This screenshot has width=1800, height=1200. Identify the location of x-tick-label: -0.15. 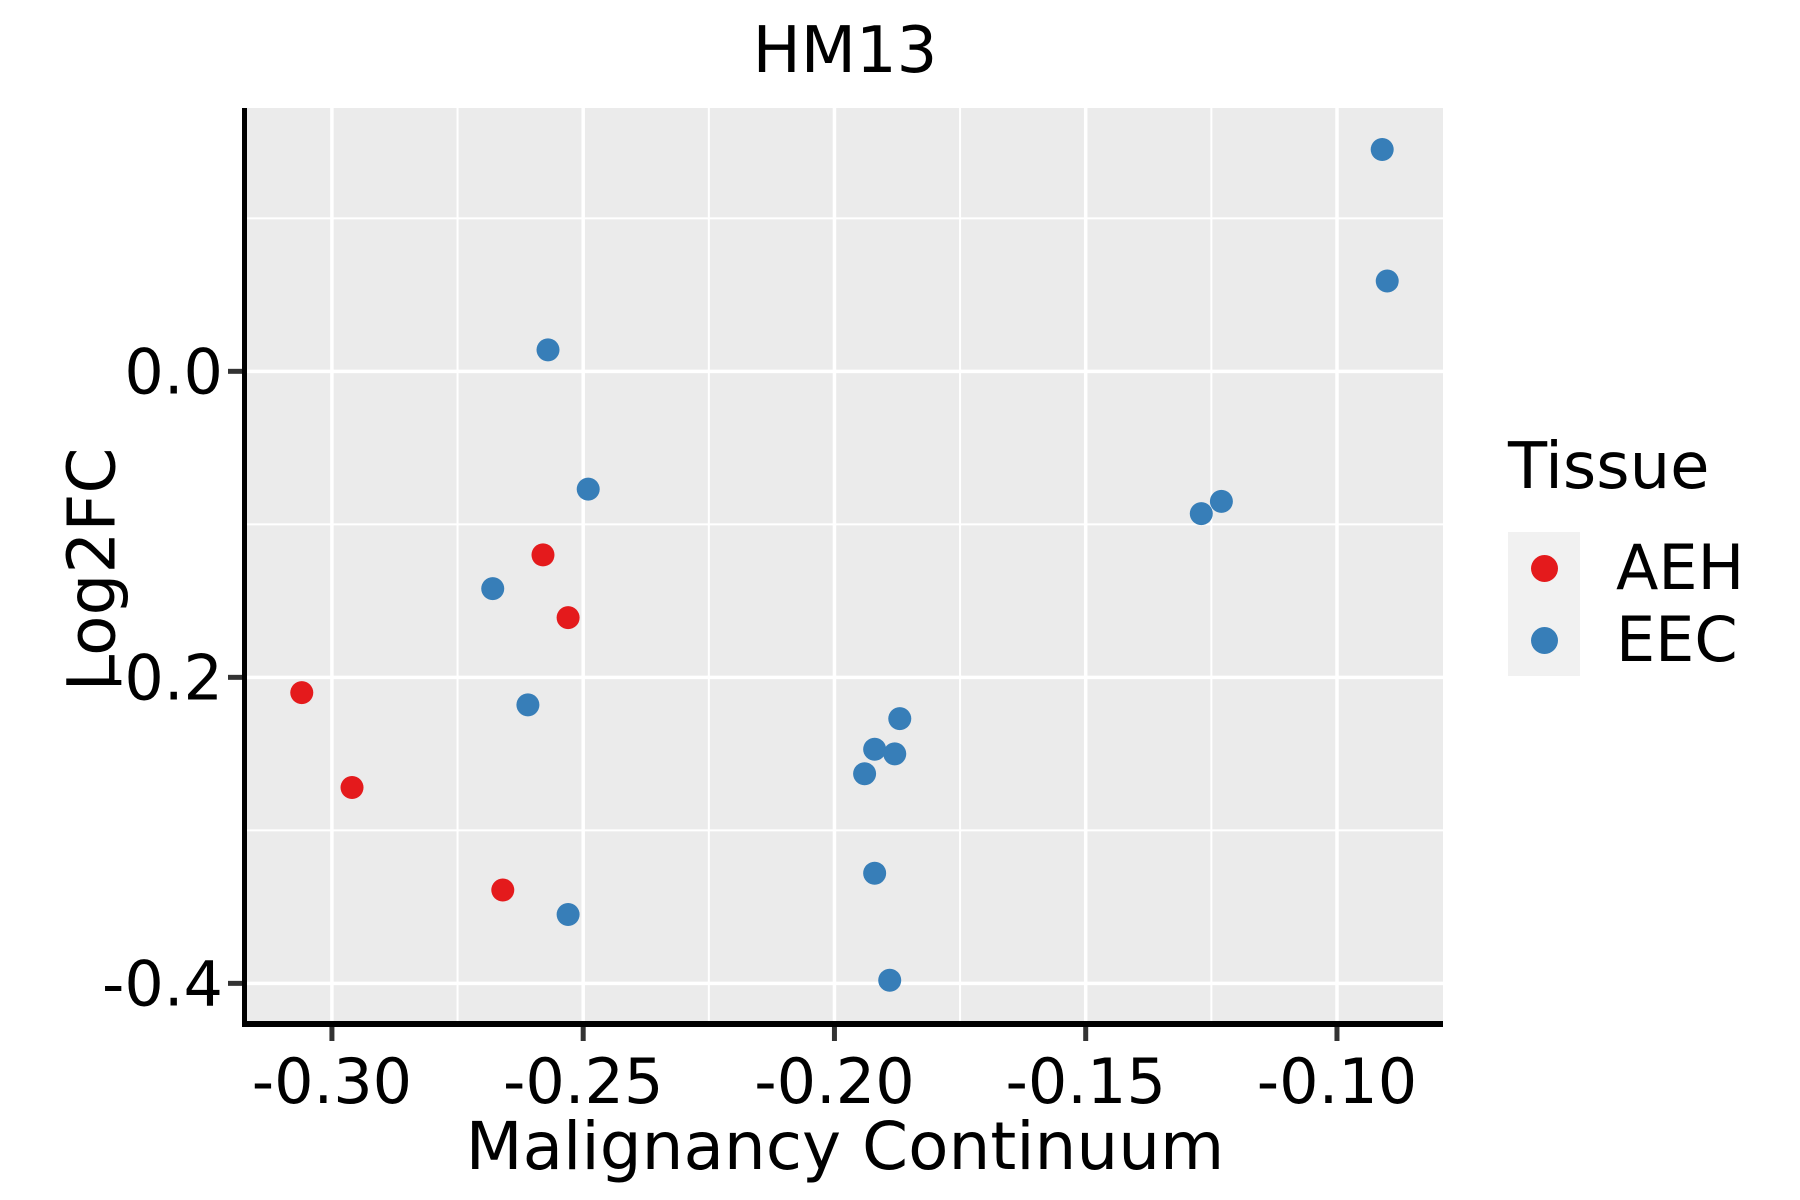
(1085, 1081).